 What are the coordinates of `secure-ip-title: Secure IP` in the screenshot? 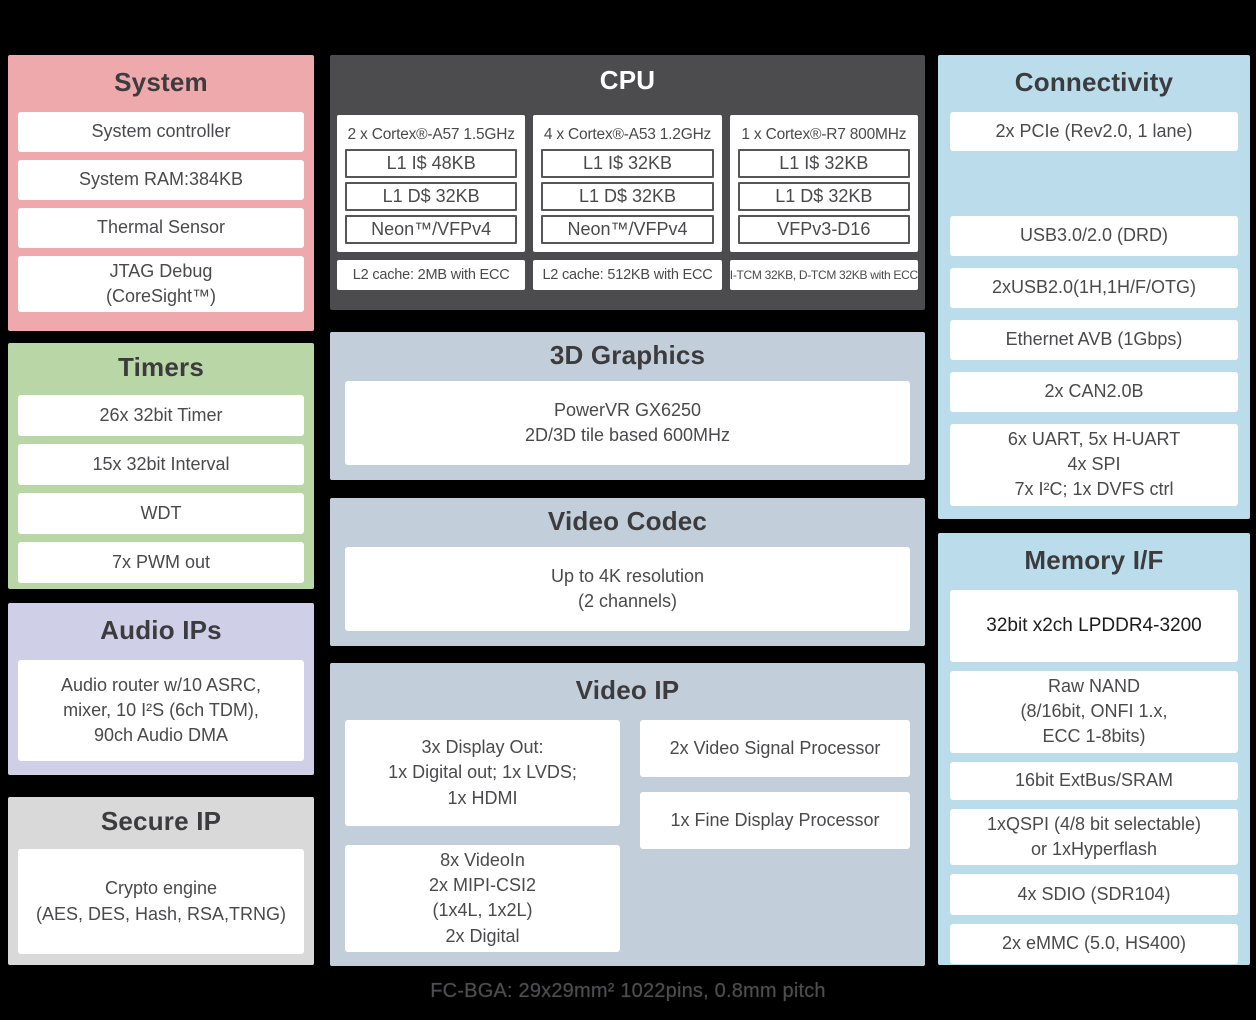 It's located at (161, 821).